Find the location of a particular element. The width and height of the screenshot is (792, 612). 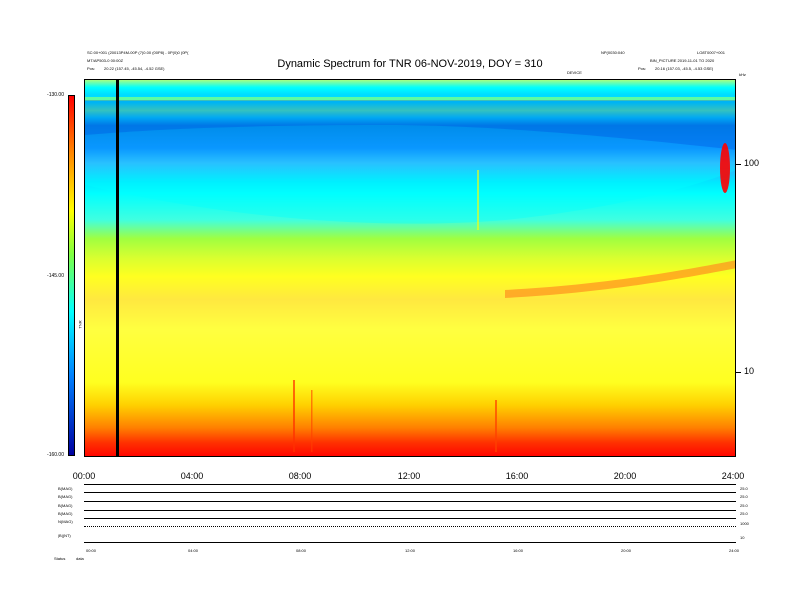

panel-right-value-2: 25.0 is located at coordinates (744, 496).